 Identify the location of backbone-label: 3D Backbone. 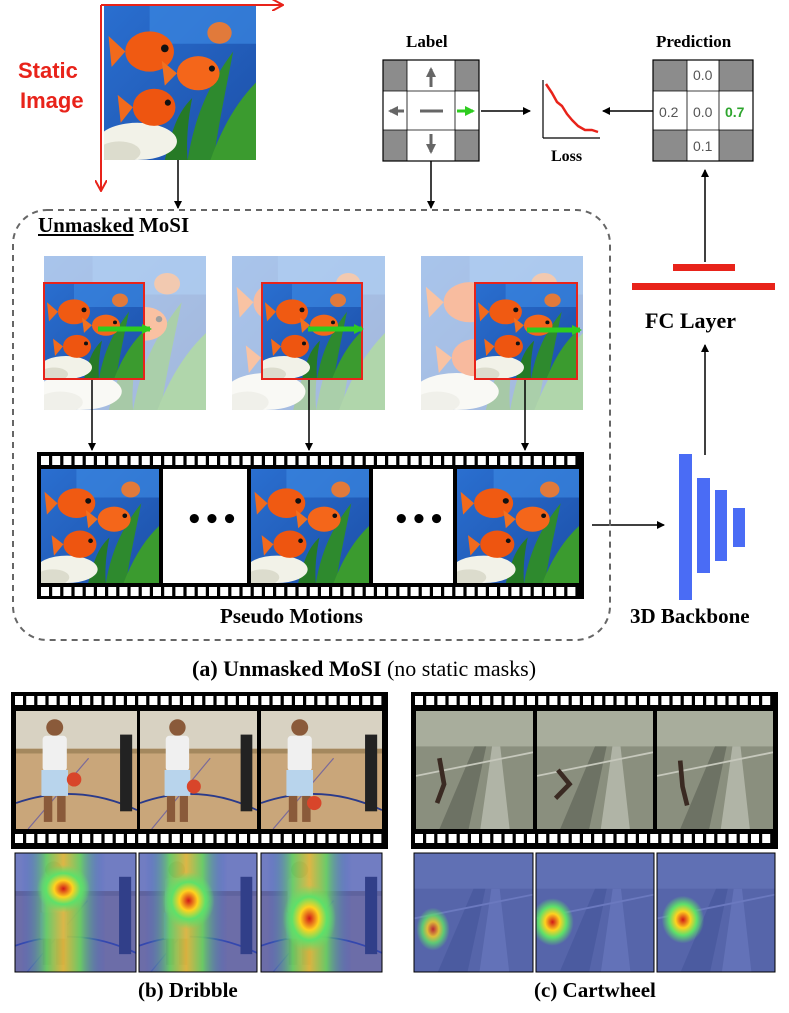
(690, 616).